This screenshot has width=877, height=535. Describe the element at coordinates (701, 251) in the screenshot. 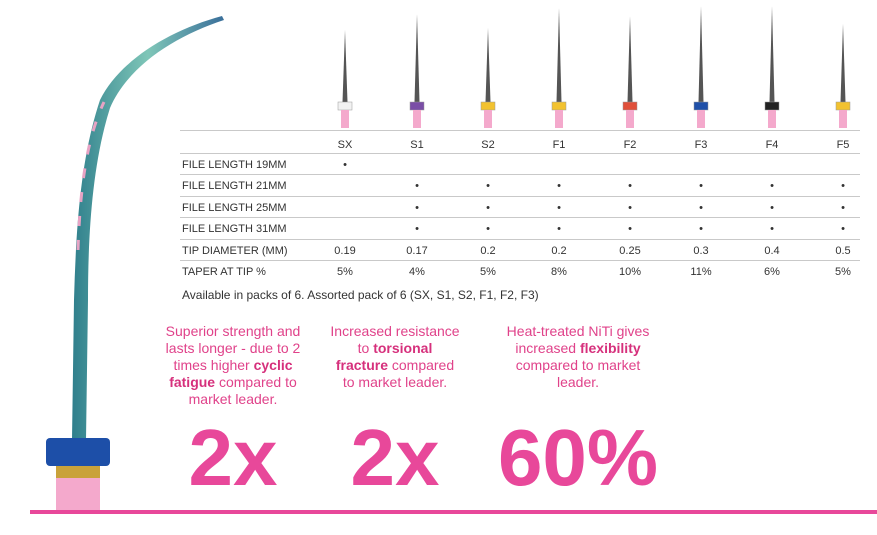

I see `table-cell: 0.3` at that location.